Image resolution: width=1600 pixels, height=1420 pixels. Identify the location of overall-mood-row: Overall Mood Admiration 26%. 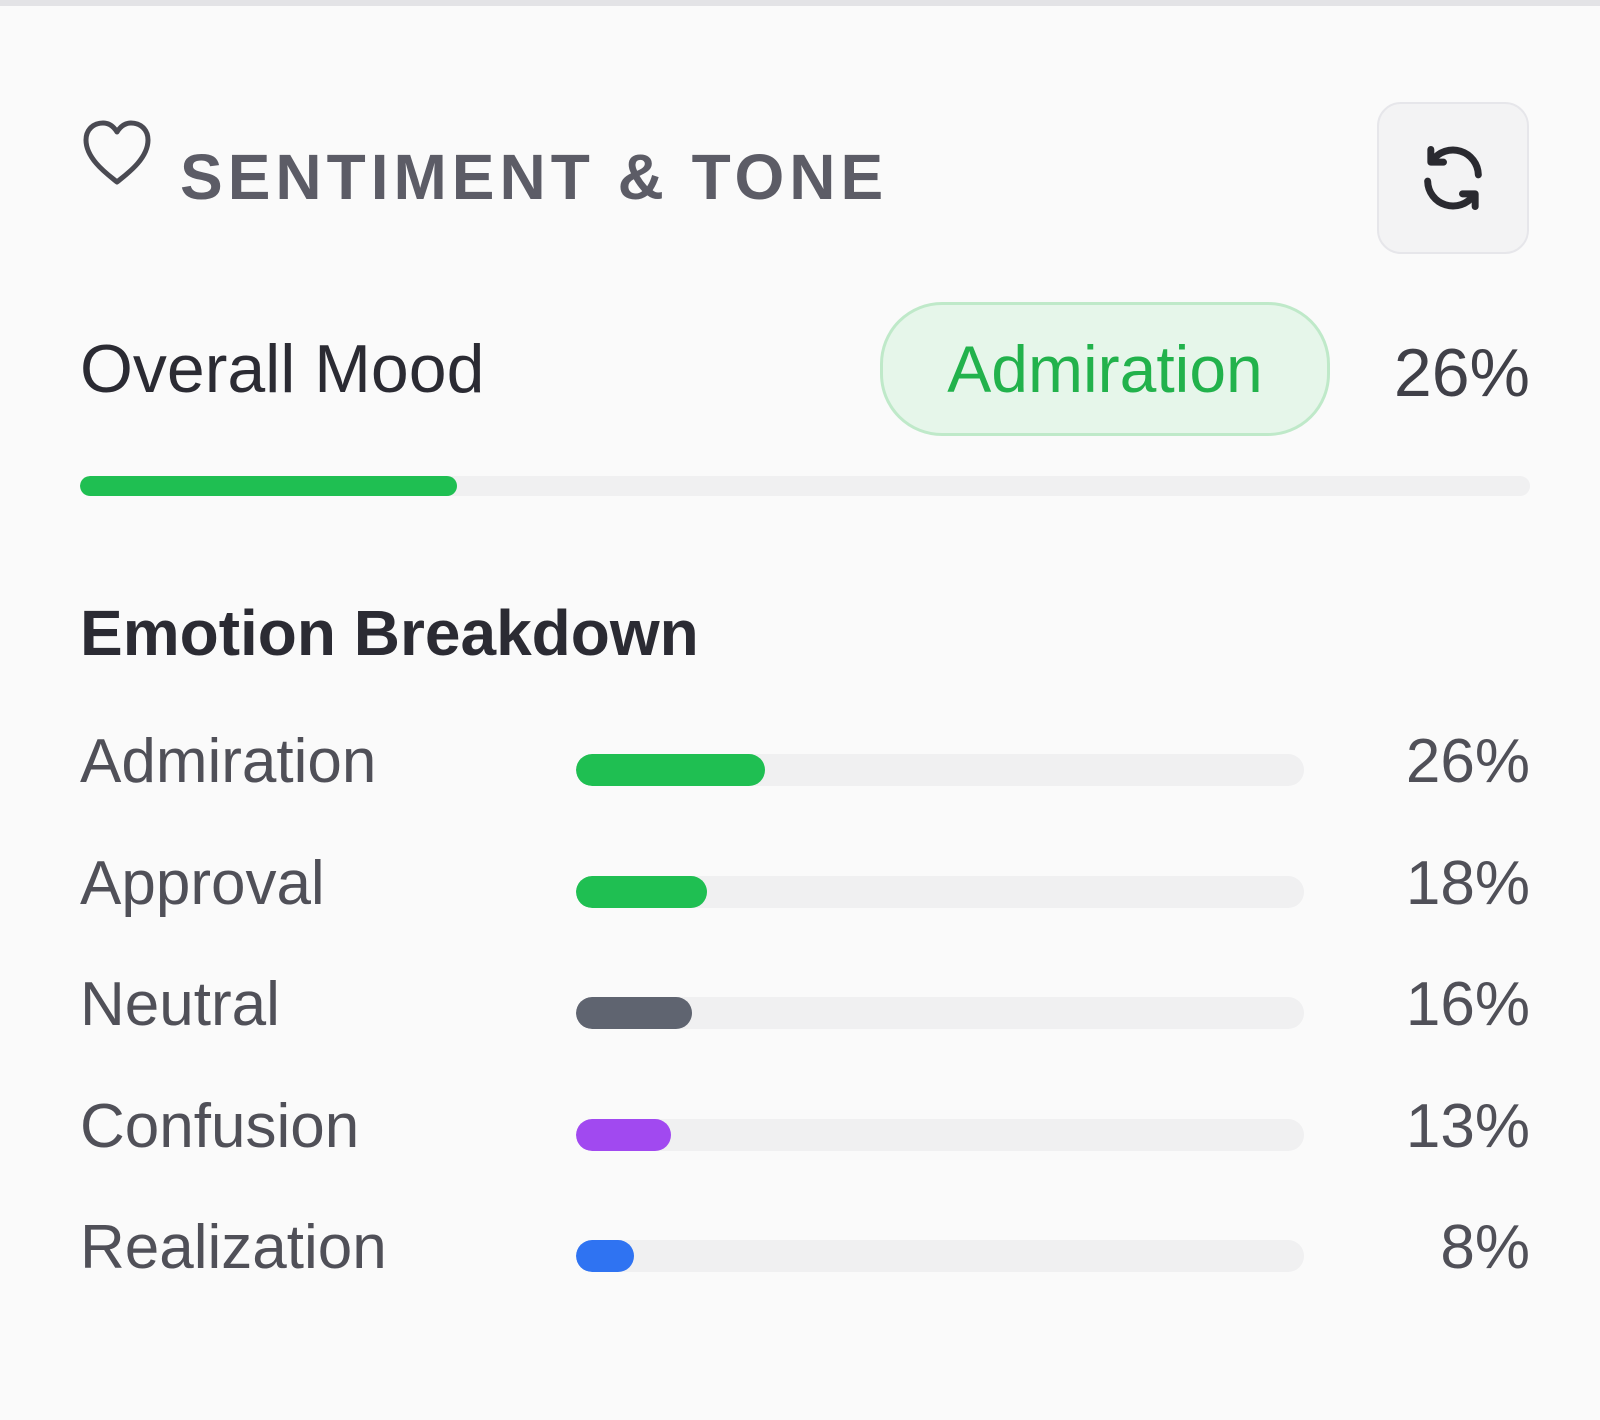
(805, 372).